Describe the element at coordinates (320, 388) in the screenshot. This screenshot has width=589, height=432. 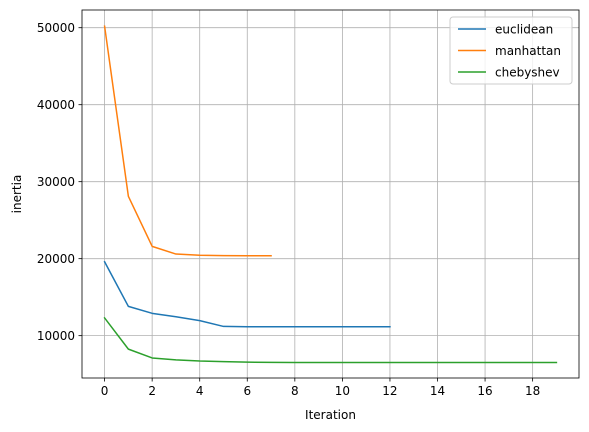
I see `x-axis-ticks: 0 2 4 6 8 10 12 14 16 18` at that location.